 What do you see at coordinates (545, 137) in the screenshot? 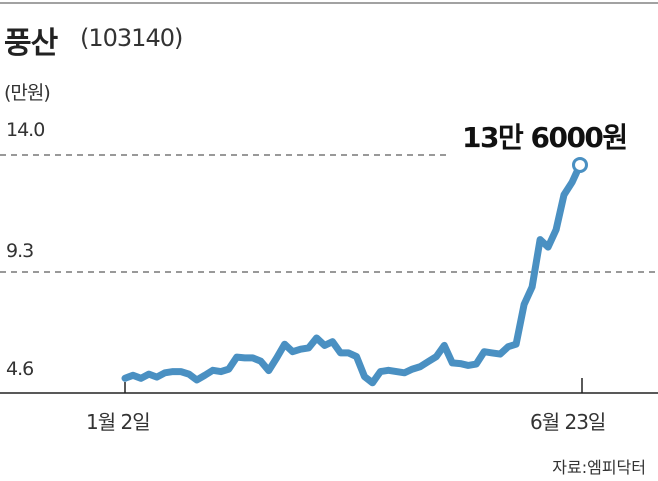
I see `last-price-annotation: 13만 6000원` at bounding box center [545, 137].